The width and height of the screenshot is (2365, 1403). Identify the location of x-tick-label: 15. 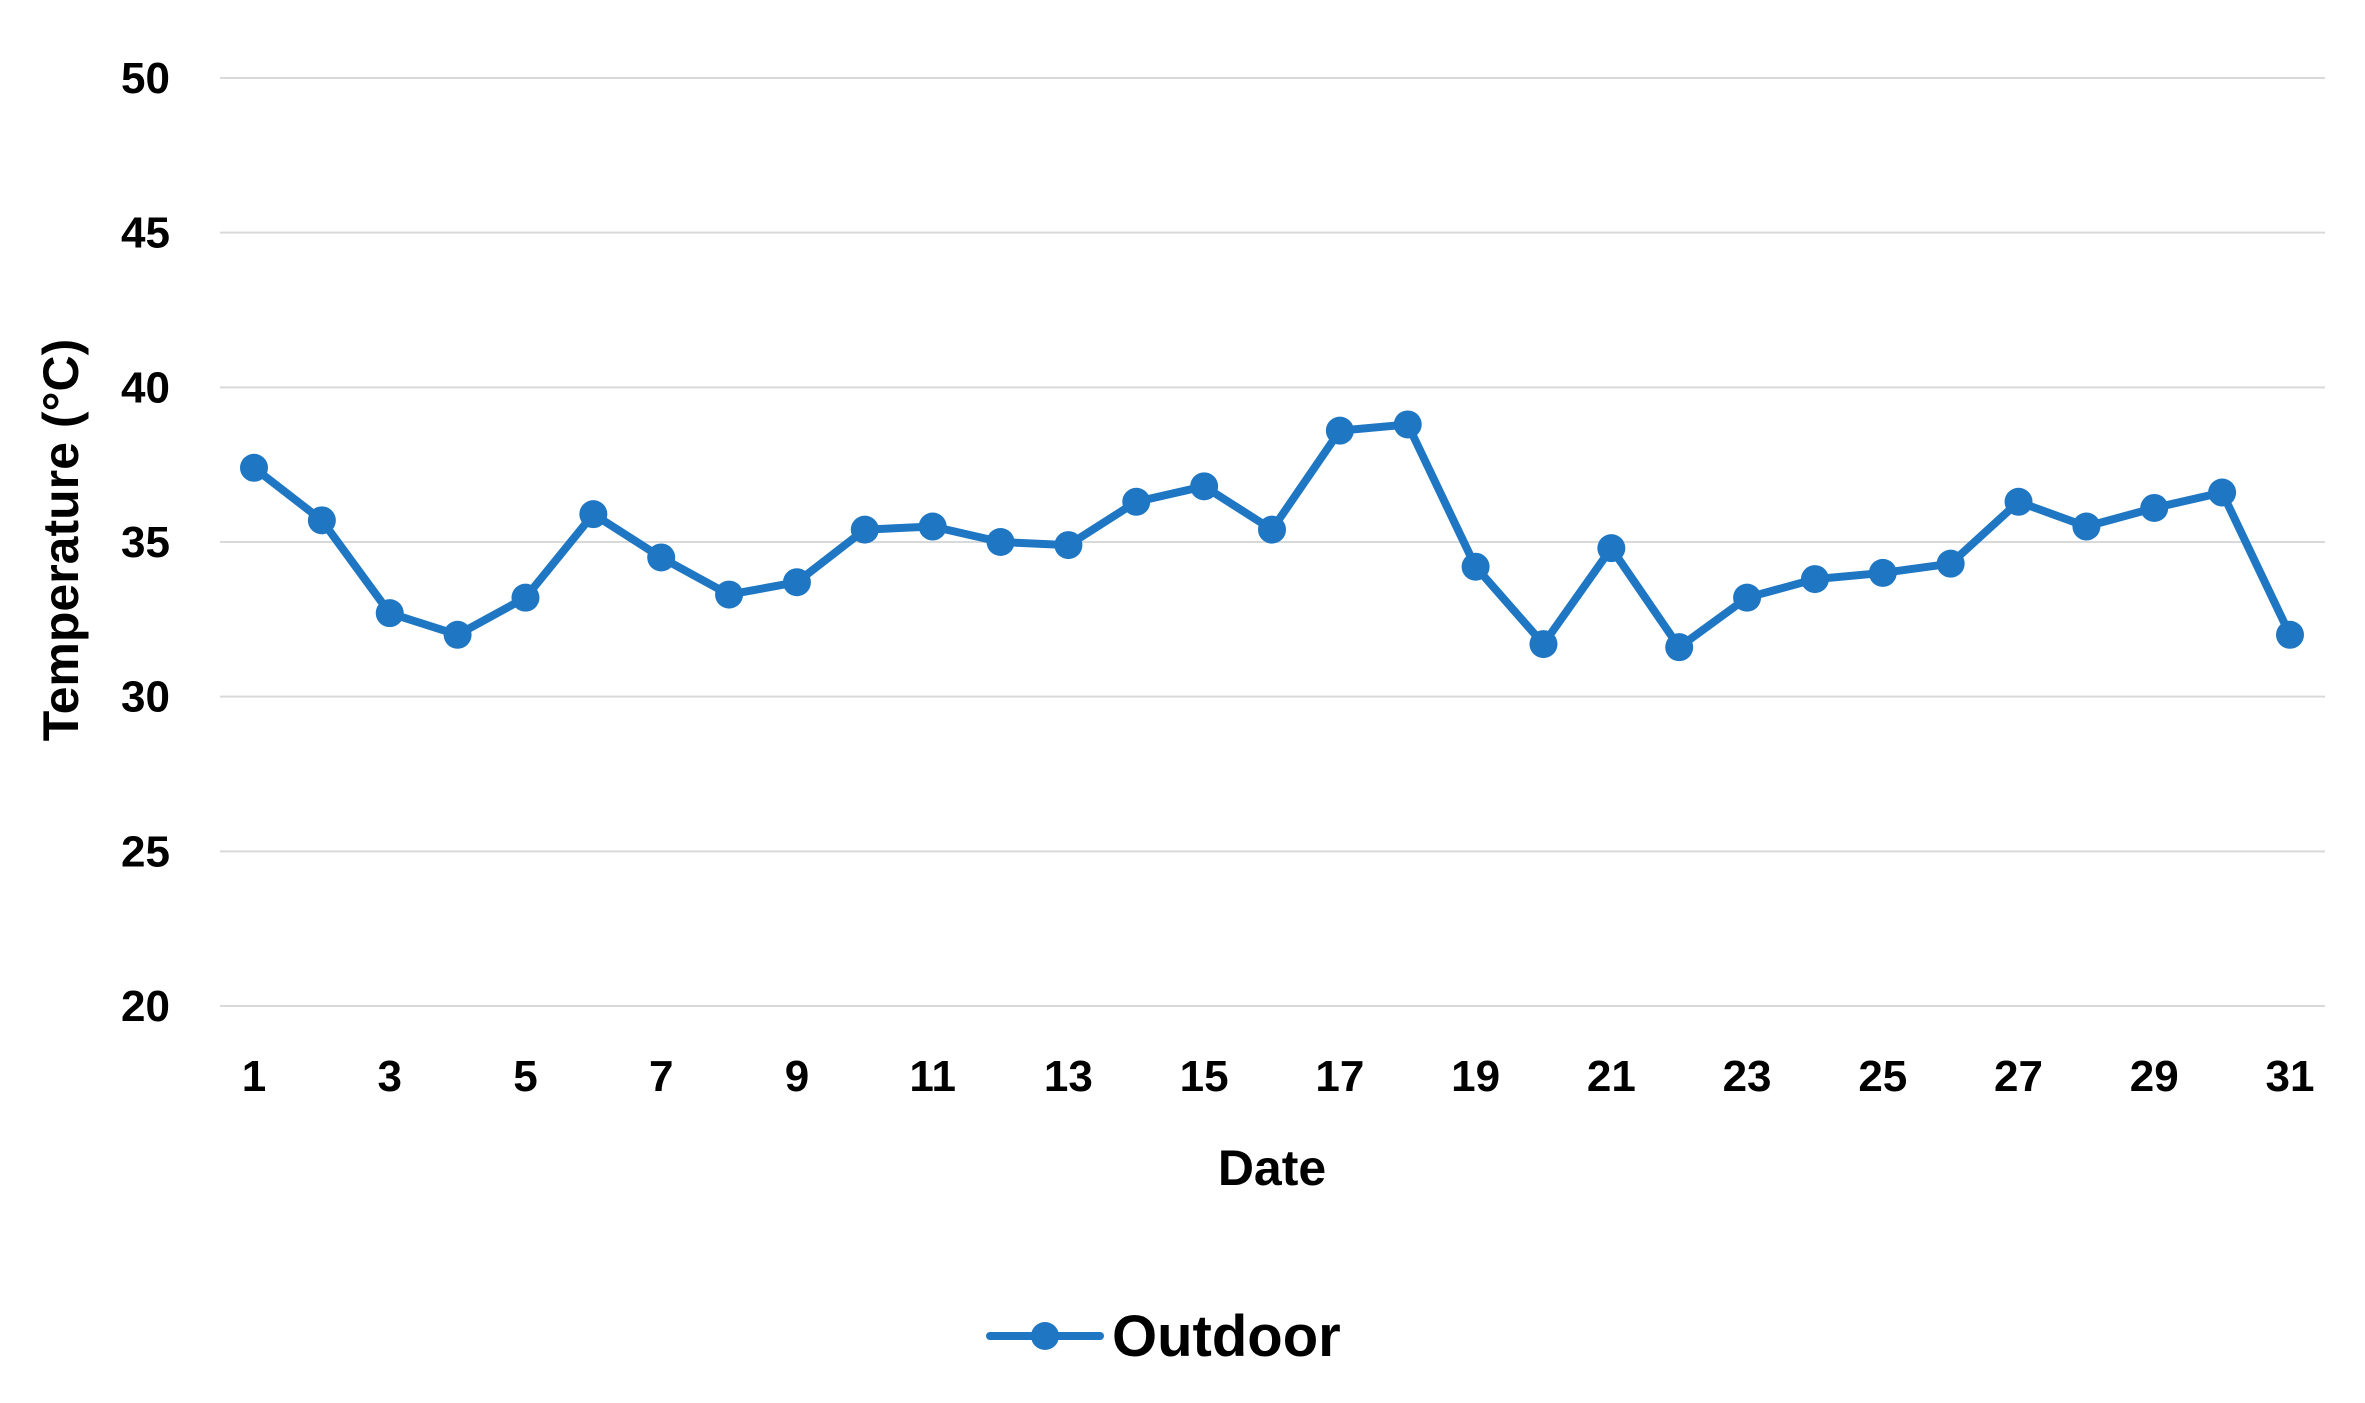
(1204, 1076).